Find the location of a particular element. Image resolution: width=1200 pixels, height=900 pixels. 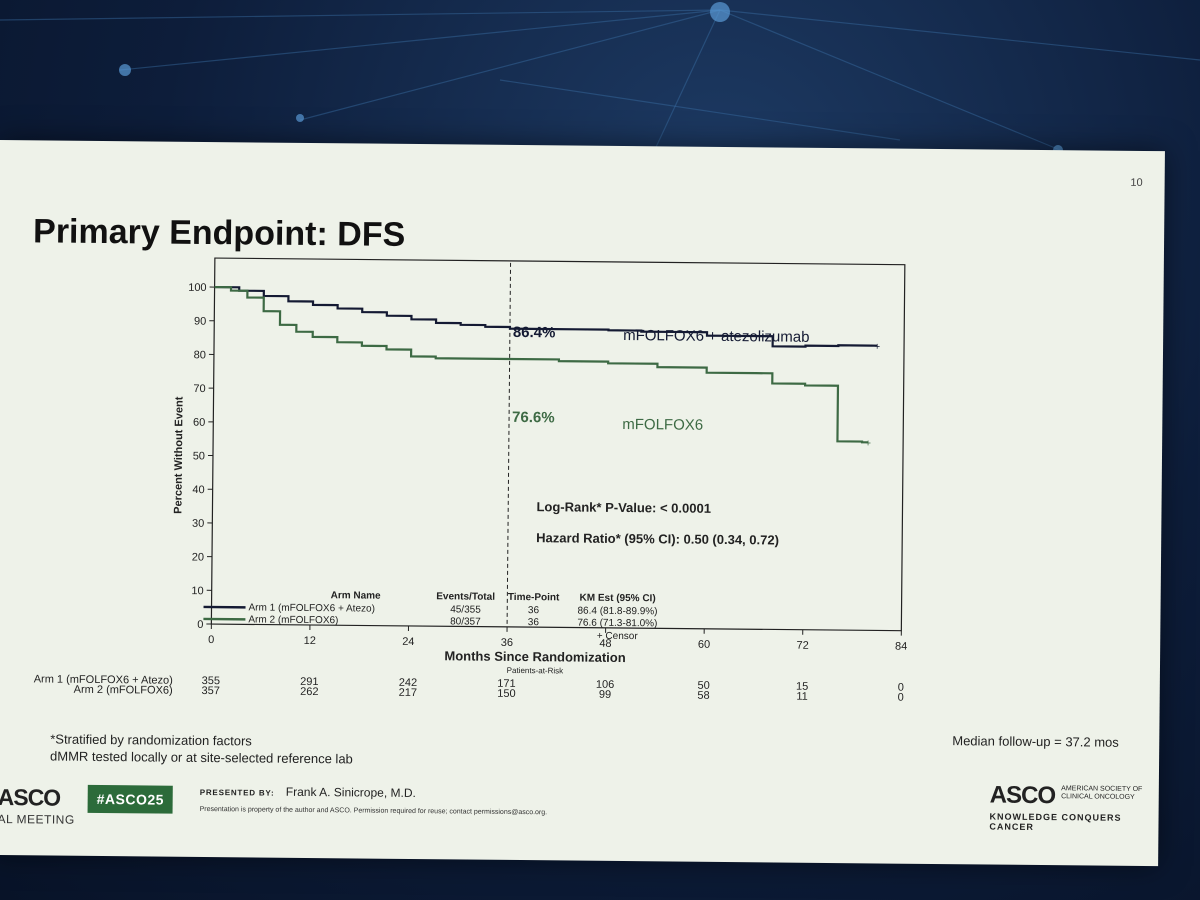

hashtag-badge: #ASCO25 is located at coordinates (130, 799).